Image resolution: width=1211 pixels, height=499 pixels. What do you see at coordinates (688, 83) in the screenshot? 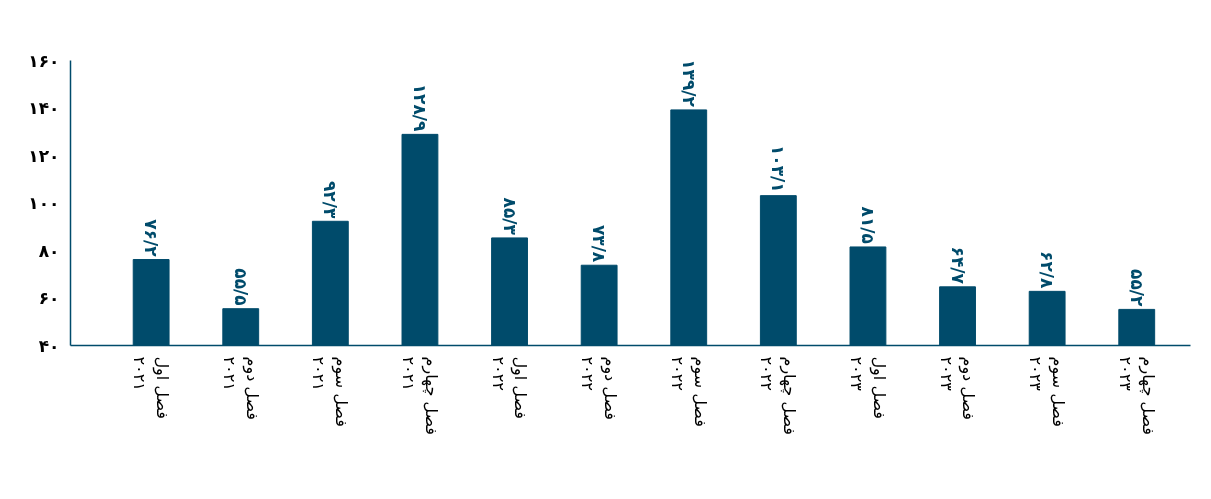
I see `data-label: ۱۳۹/۲` at bounding box center [688, 83].